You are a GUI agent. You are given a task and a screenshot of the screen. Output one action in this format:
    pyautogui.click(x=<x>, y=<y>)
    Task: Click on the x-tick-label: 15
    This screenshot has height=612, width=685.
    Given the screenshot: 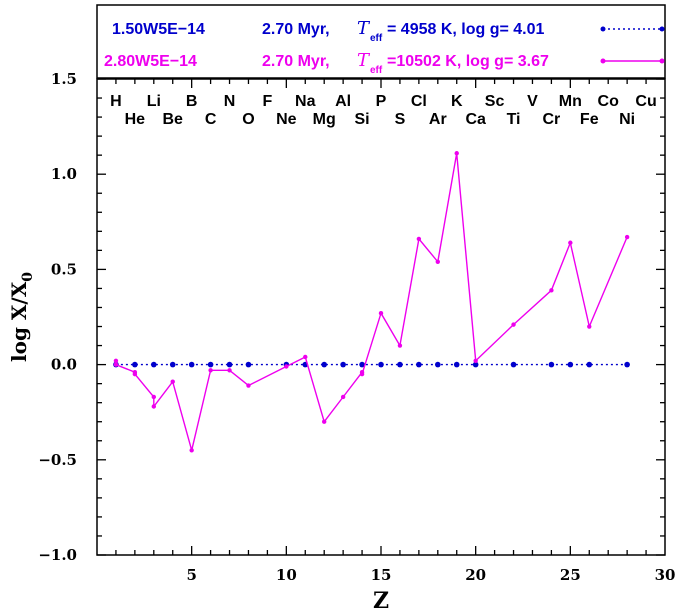 What is the action you would take?
    pyautogui.click(x=381, y=575)
    